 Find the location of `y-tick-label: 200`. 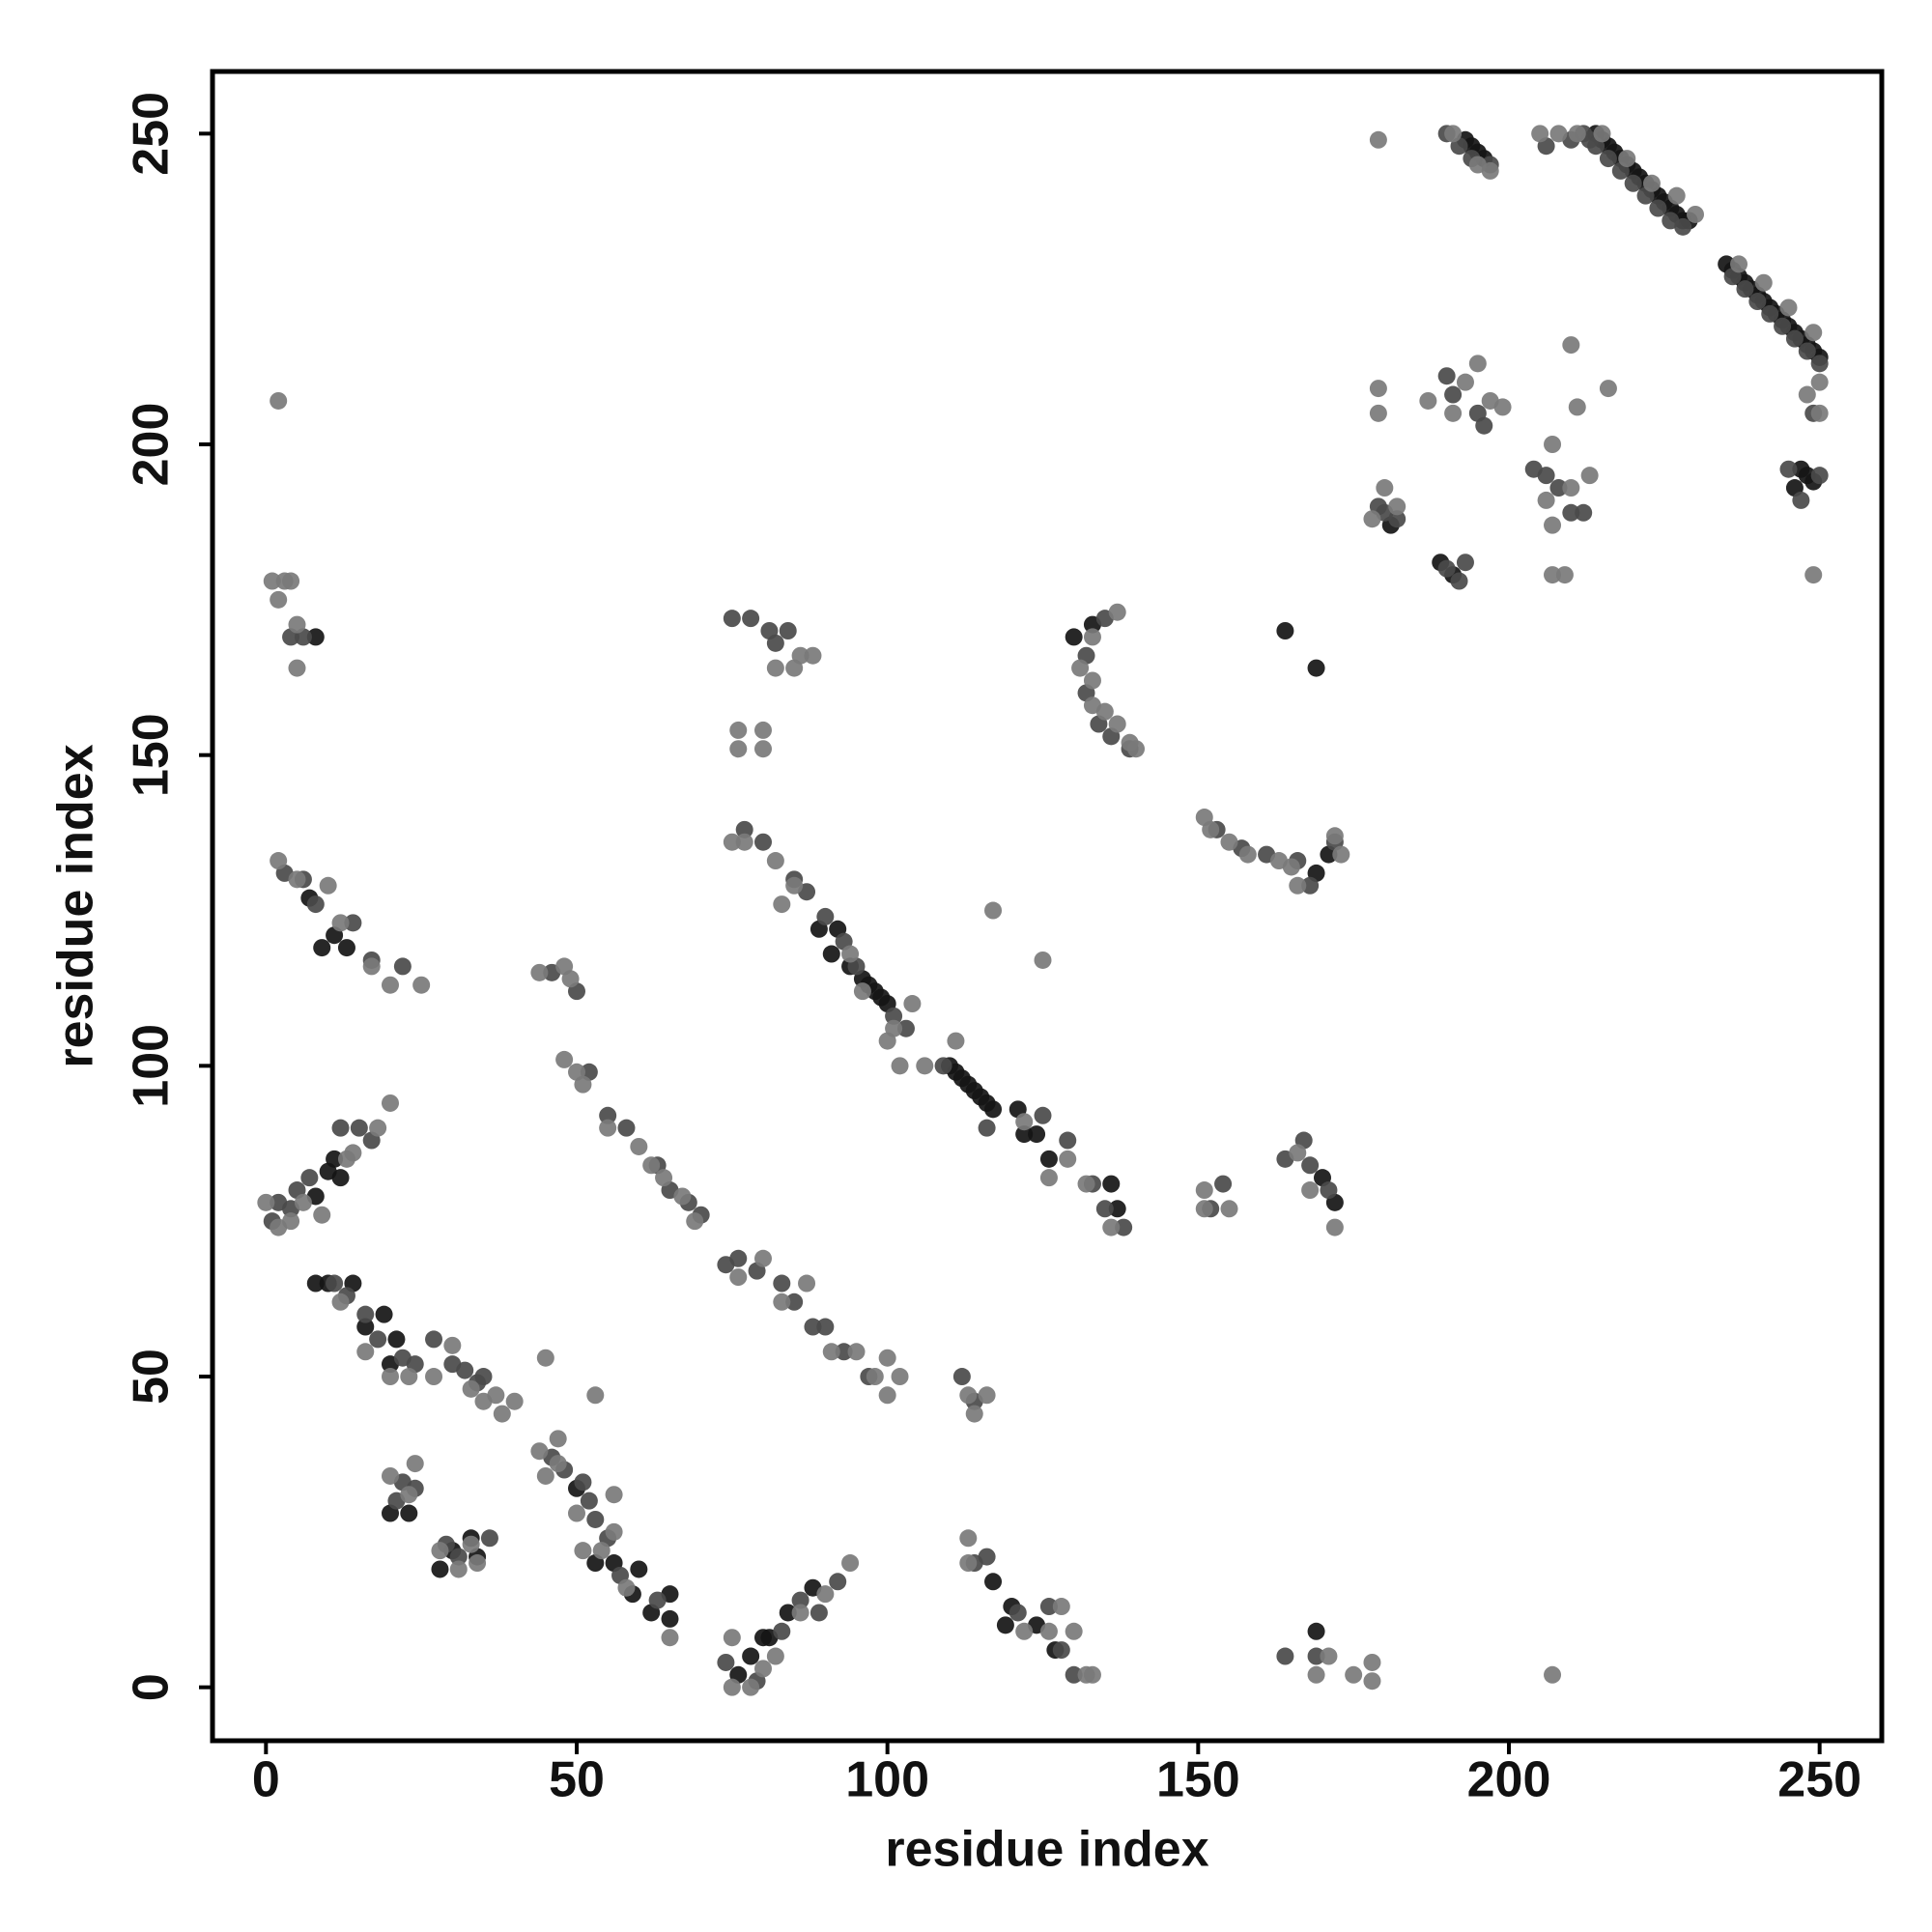

y-tick-label: 200 is located at coordinates (152, 445).